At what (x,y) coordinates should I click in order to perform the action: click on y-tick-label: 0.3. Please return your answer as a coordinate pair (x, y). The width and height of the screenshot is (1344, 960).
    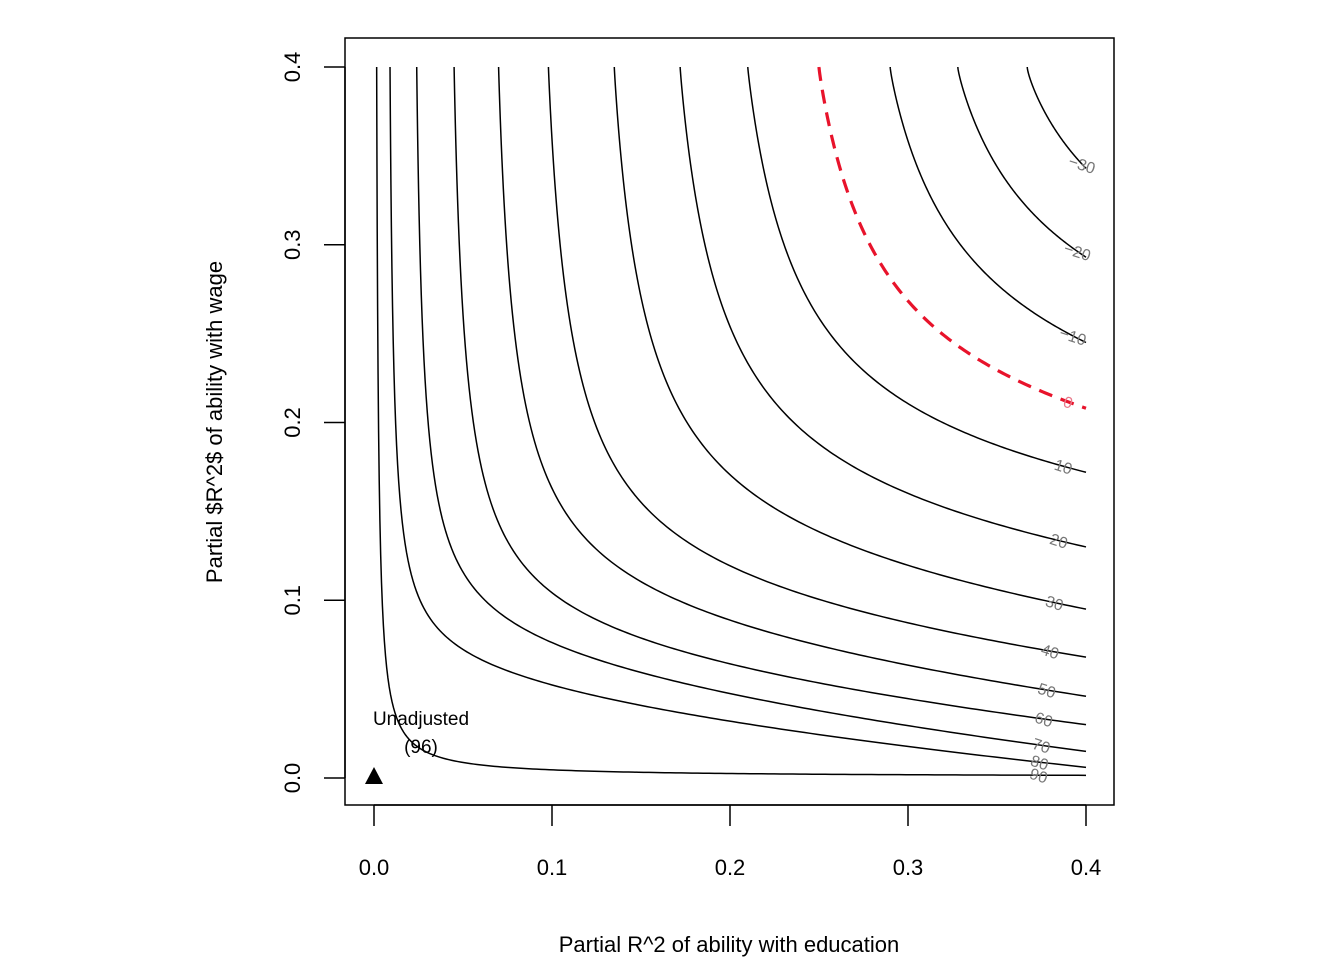
    Looking at the image, I should click on (292, 244).